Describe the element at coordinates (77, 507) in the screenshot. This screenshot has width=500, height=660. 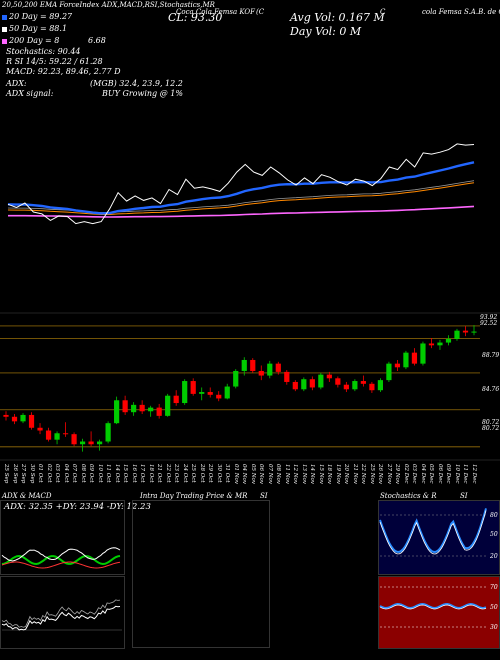
I see `adx-reading: ADX: 32.35 +DY: 23.94 -DY: 12.23` at that location.